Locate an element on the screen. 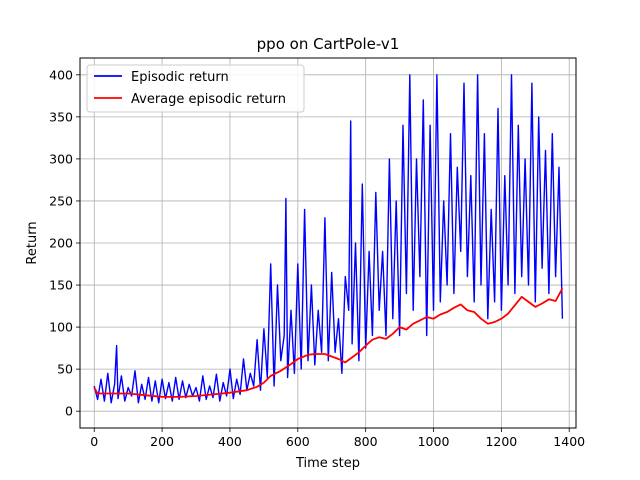  x-tick-label: 0 is located at coordinates (94, 441).